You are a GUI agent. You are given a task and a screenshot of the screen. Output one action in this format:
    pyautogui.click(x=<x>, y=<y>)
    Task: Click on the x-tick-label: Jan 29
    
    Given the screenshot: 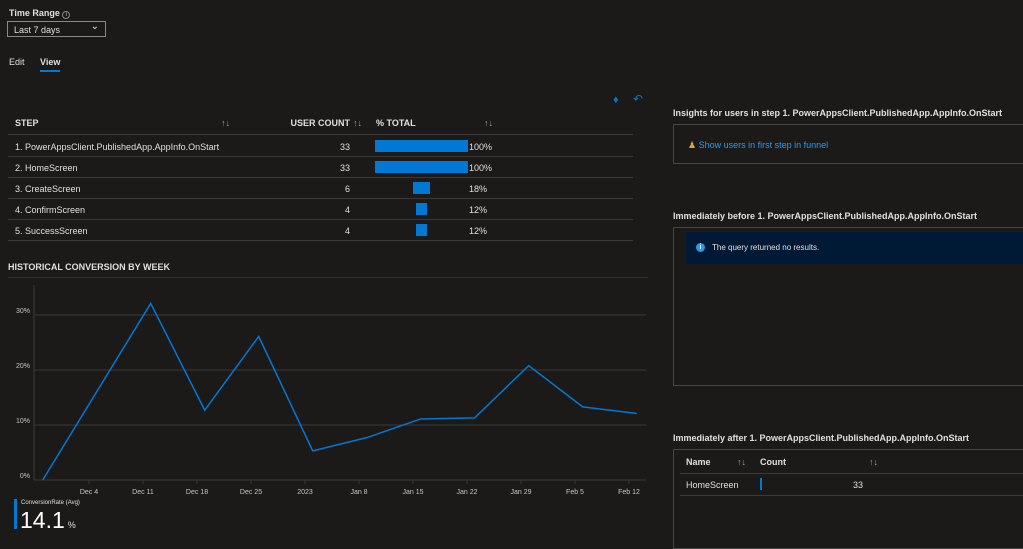 What is the action you would take?
    pyautogui.click(x=520, y=492)
    